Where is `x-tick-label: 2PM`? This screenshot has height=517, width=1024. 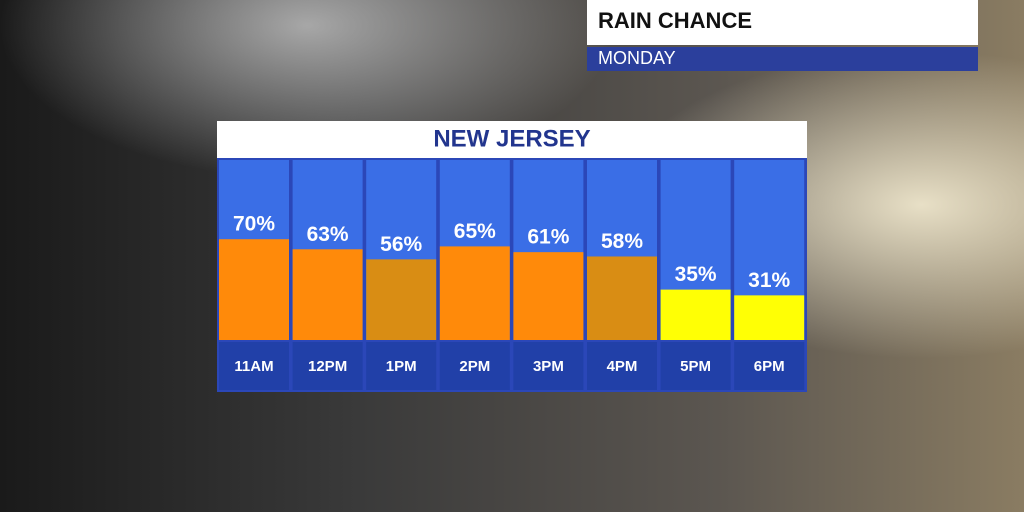 x-tick-label: 2PM is located at coordinates (474, 366).